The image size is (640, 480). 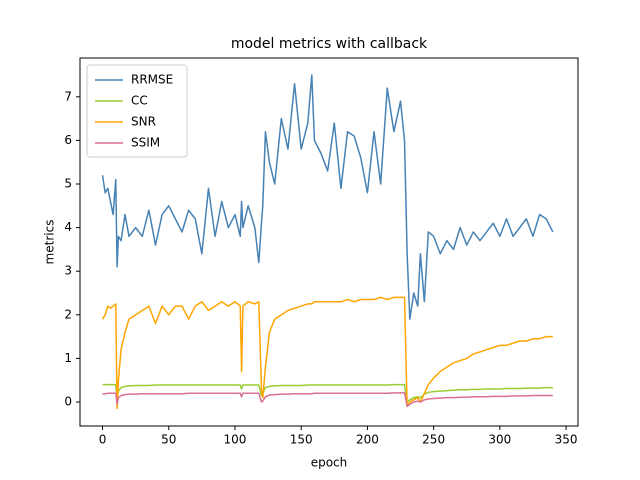 What do you see at coordinates (143, 122) in the screenshot?
I see `legend-label: SNR` at bounding box center [143, 122].